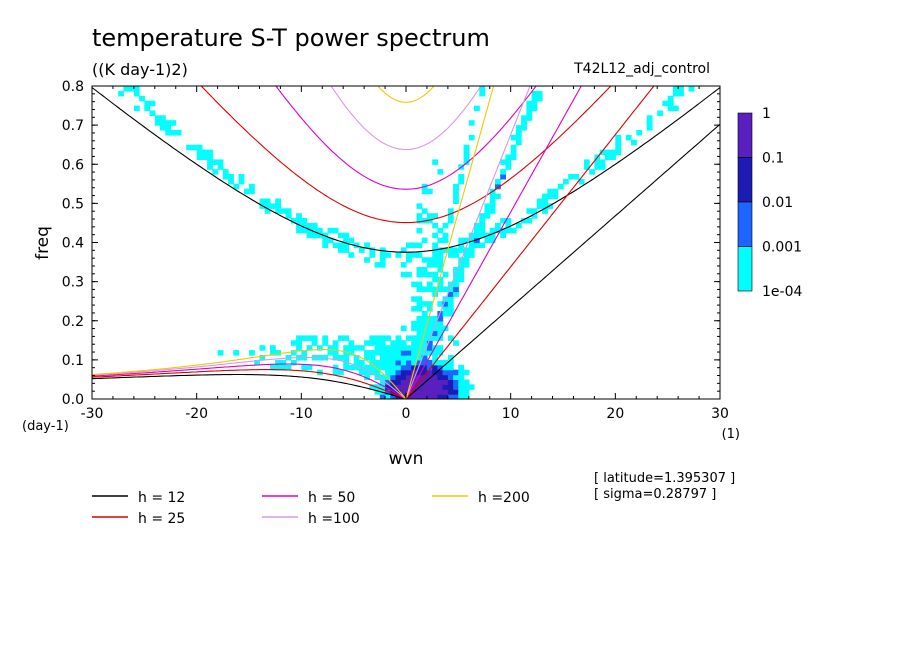  I want to click on colorbar-label: 0.001, so click(782, 248).